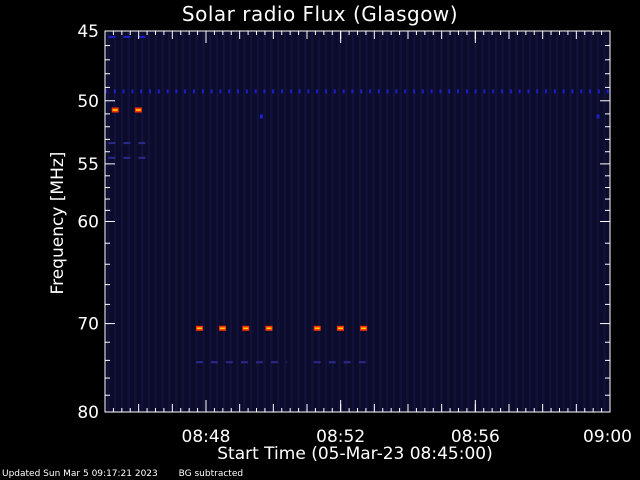 Image resolution: width=640 pixels, height=480 pixels. Describe the element at coordinates (88, 165) in the screenshot. I see `y-tick-label: 55` at that location.